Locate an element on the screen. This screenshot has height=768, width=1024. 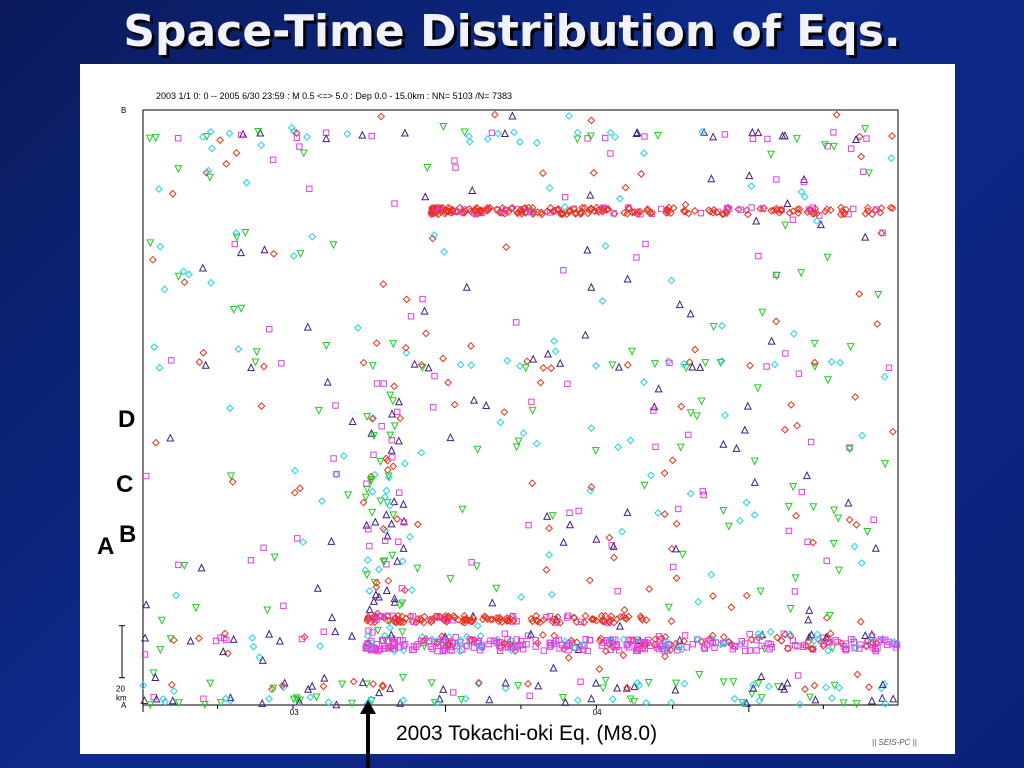
x-tick-label: 03 is located at coordinates (294, 712).